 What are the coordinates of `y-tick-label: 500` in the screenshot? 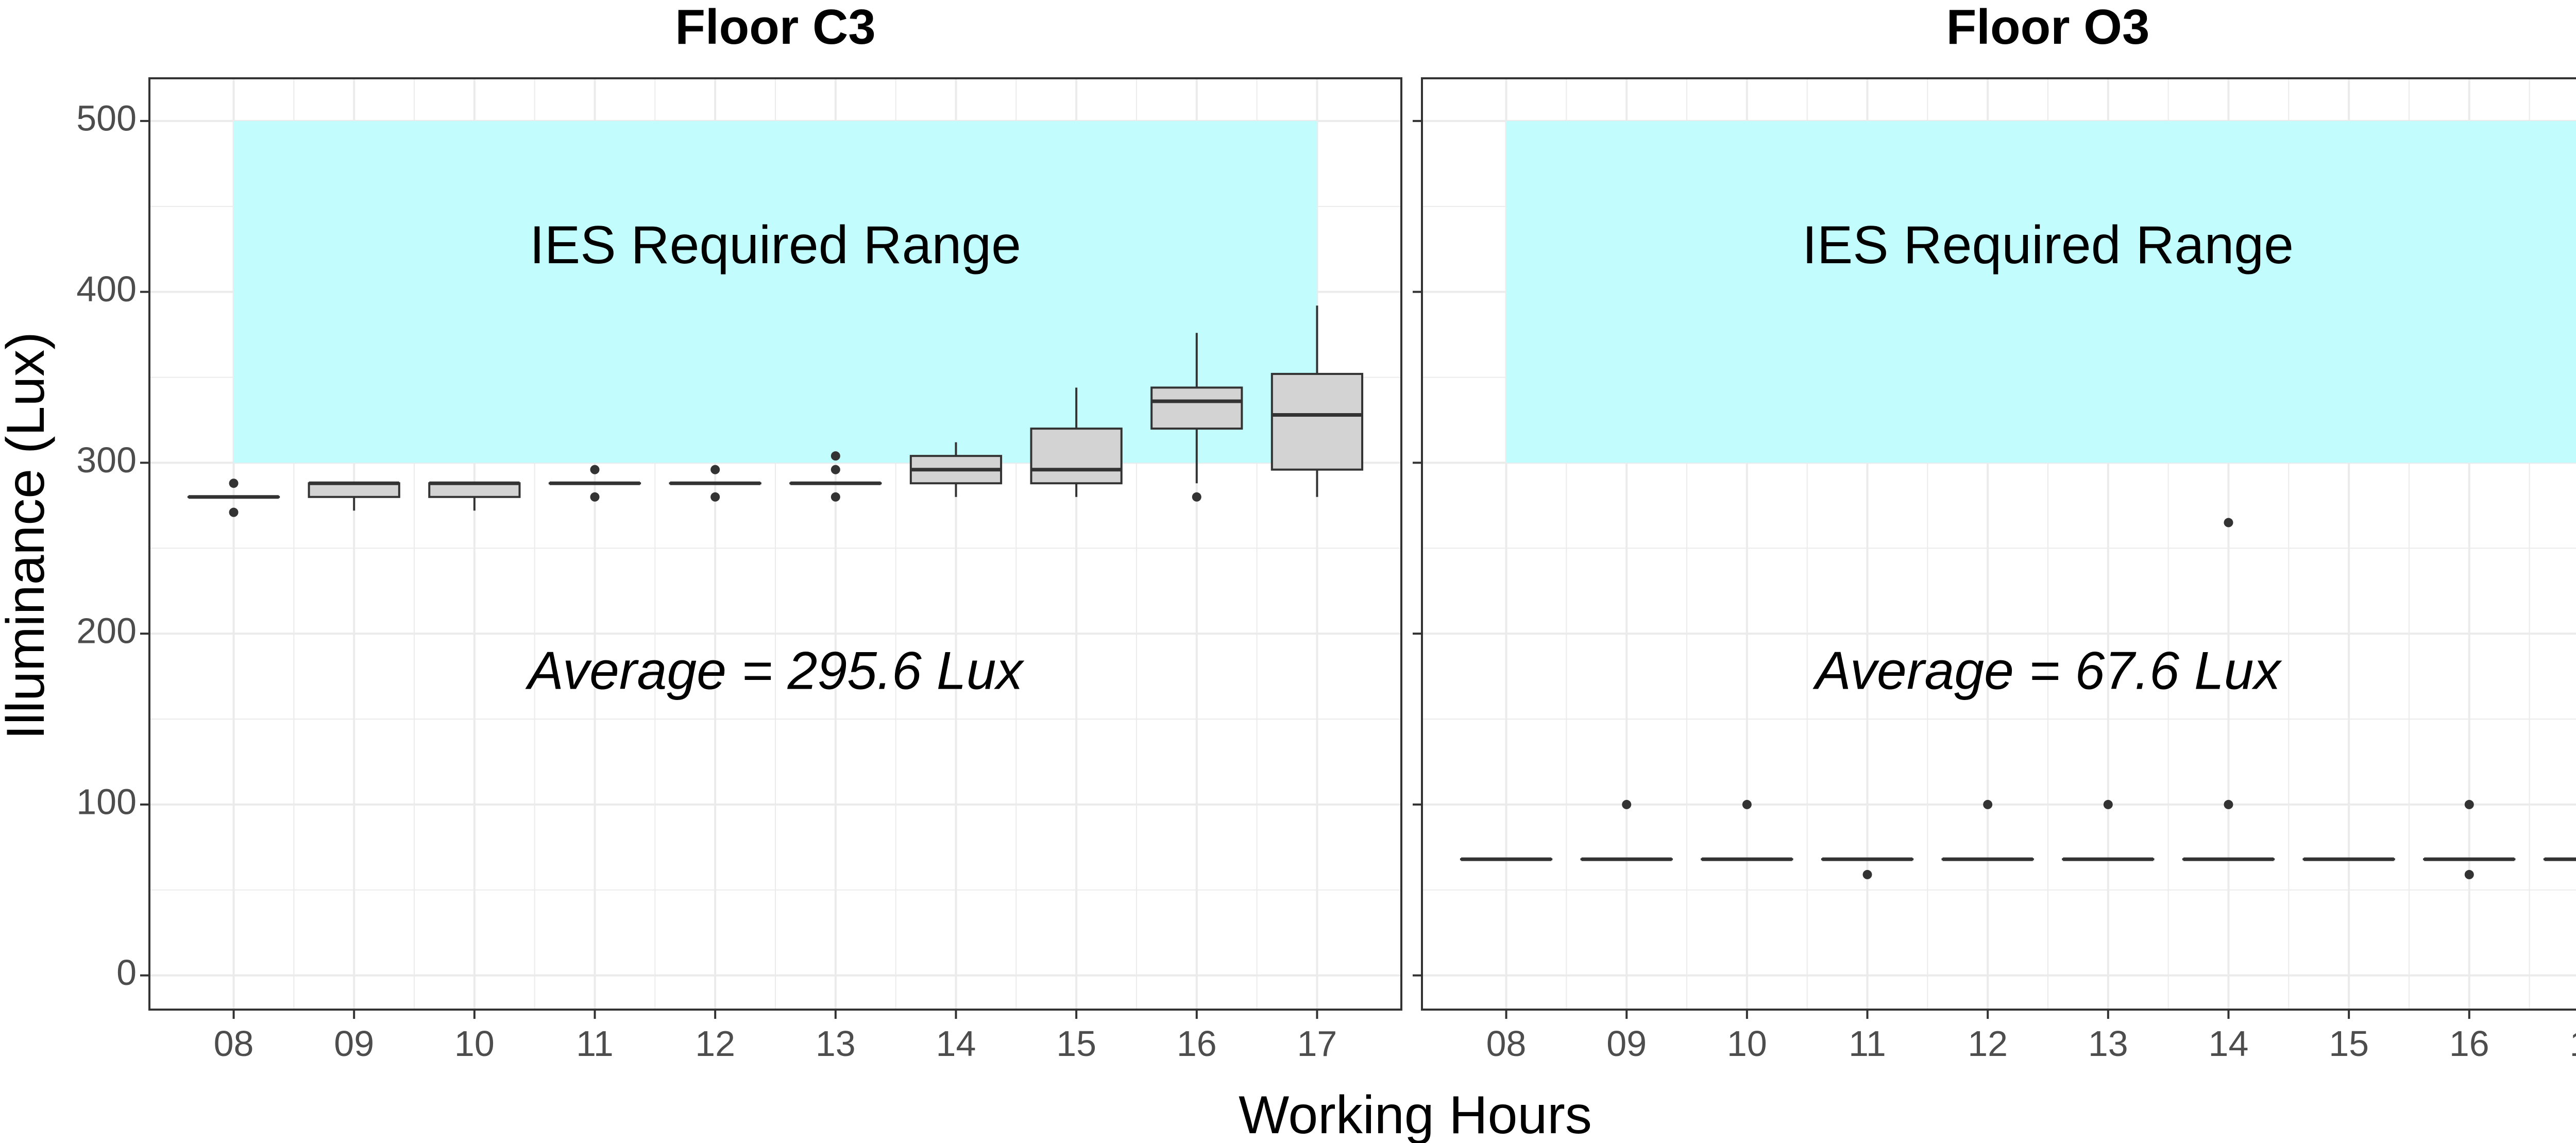 It's located at (106, 118).